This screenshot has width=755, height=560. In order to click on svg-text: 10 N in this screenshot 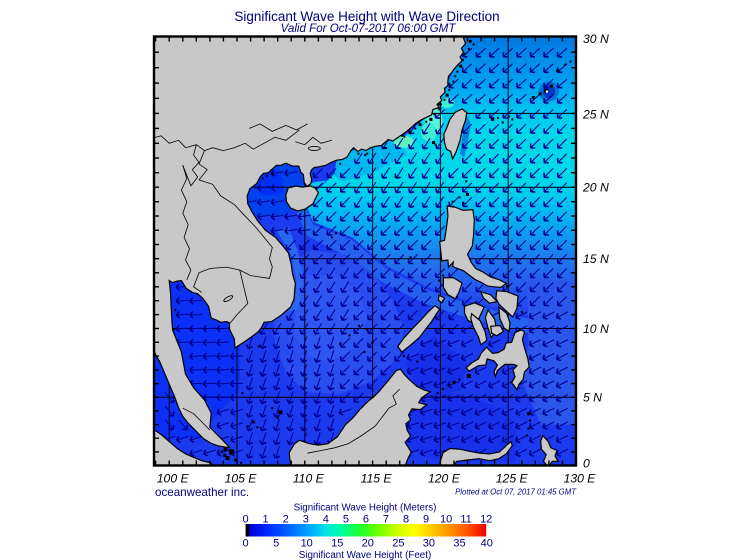, I will do `click(596, 329)`.